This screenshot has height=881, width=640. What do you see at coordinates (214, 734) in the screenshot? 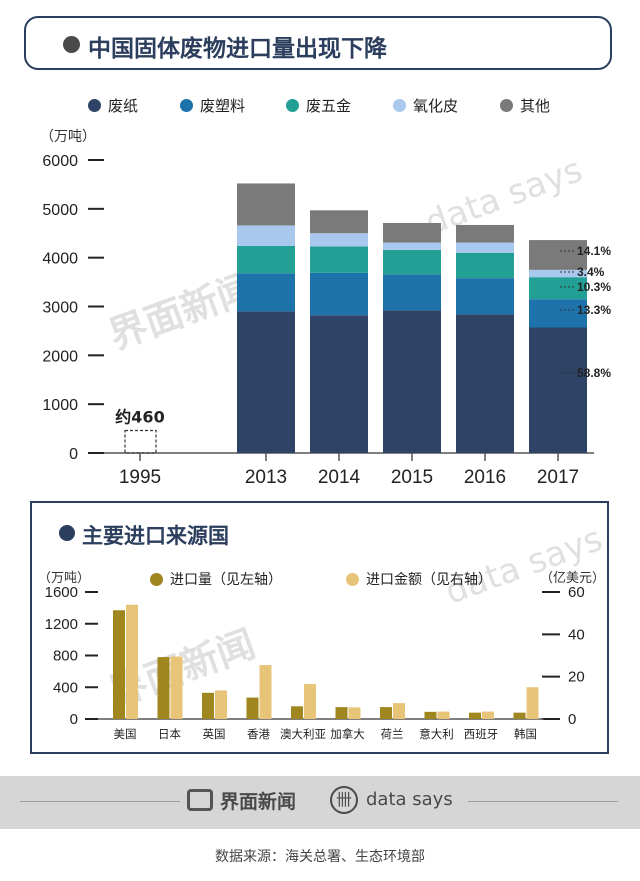
I see `country-label: 英国` at bounding box center [214, 734].